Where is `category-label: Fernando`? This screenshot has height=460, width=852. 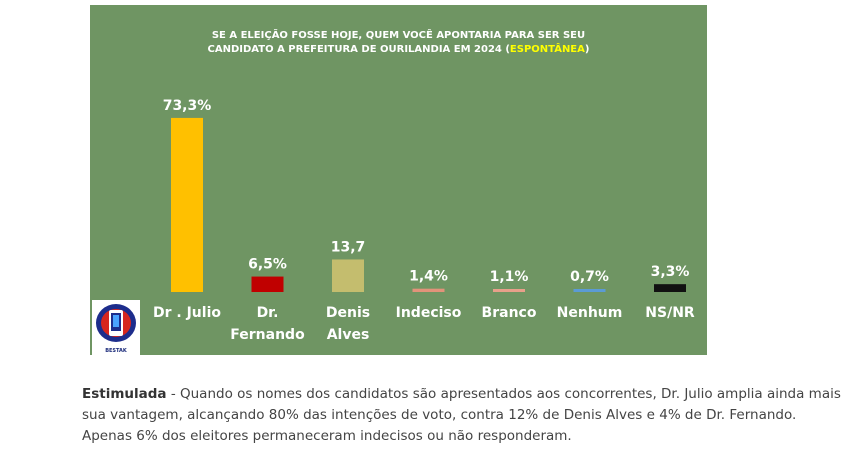
category-label: Fernando is located at coordinates (267, 335).